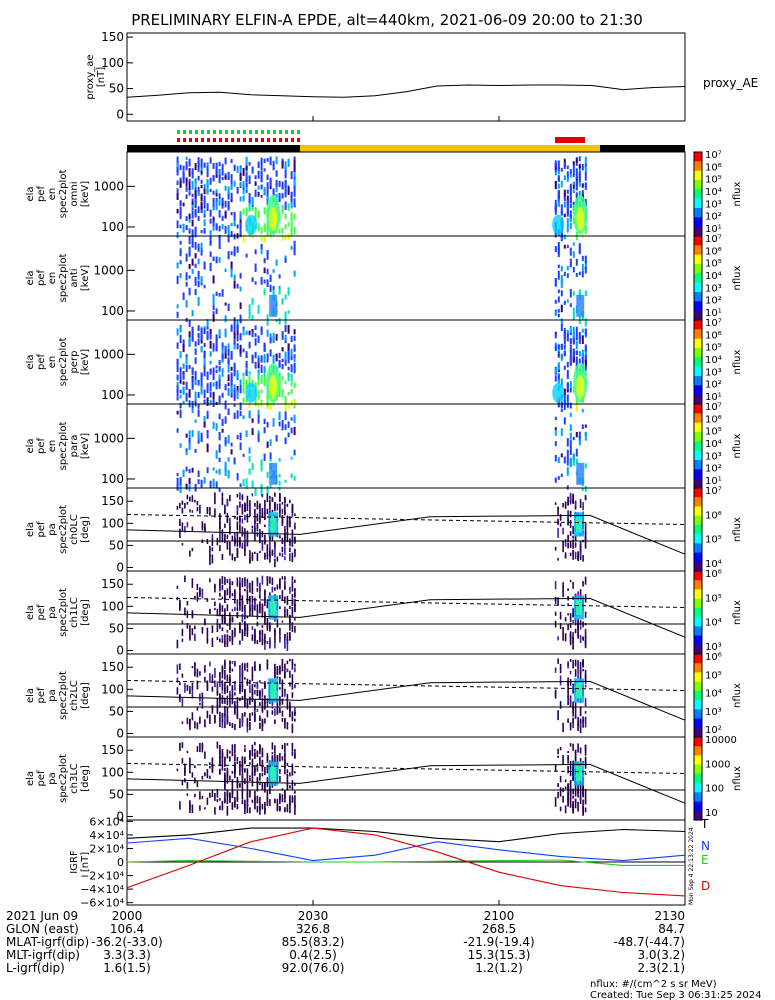 The image size is (775, 1000). What do you see at coordinates (116, 628) in the screenshot?
I see `pitch-ytick-label: 50` at bounding box center [116, 628].